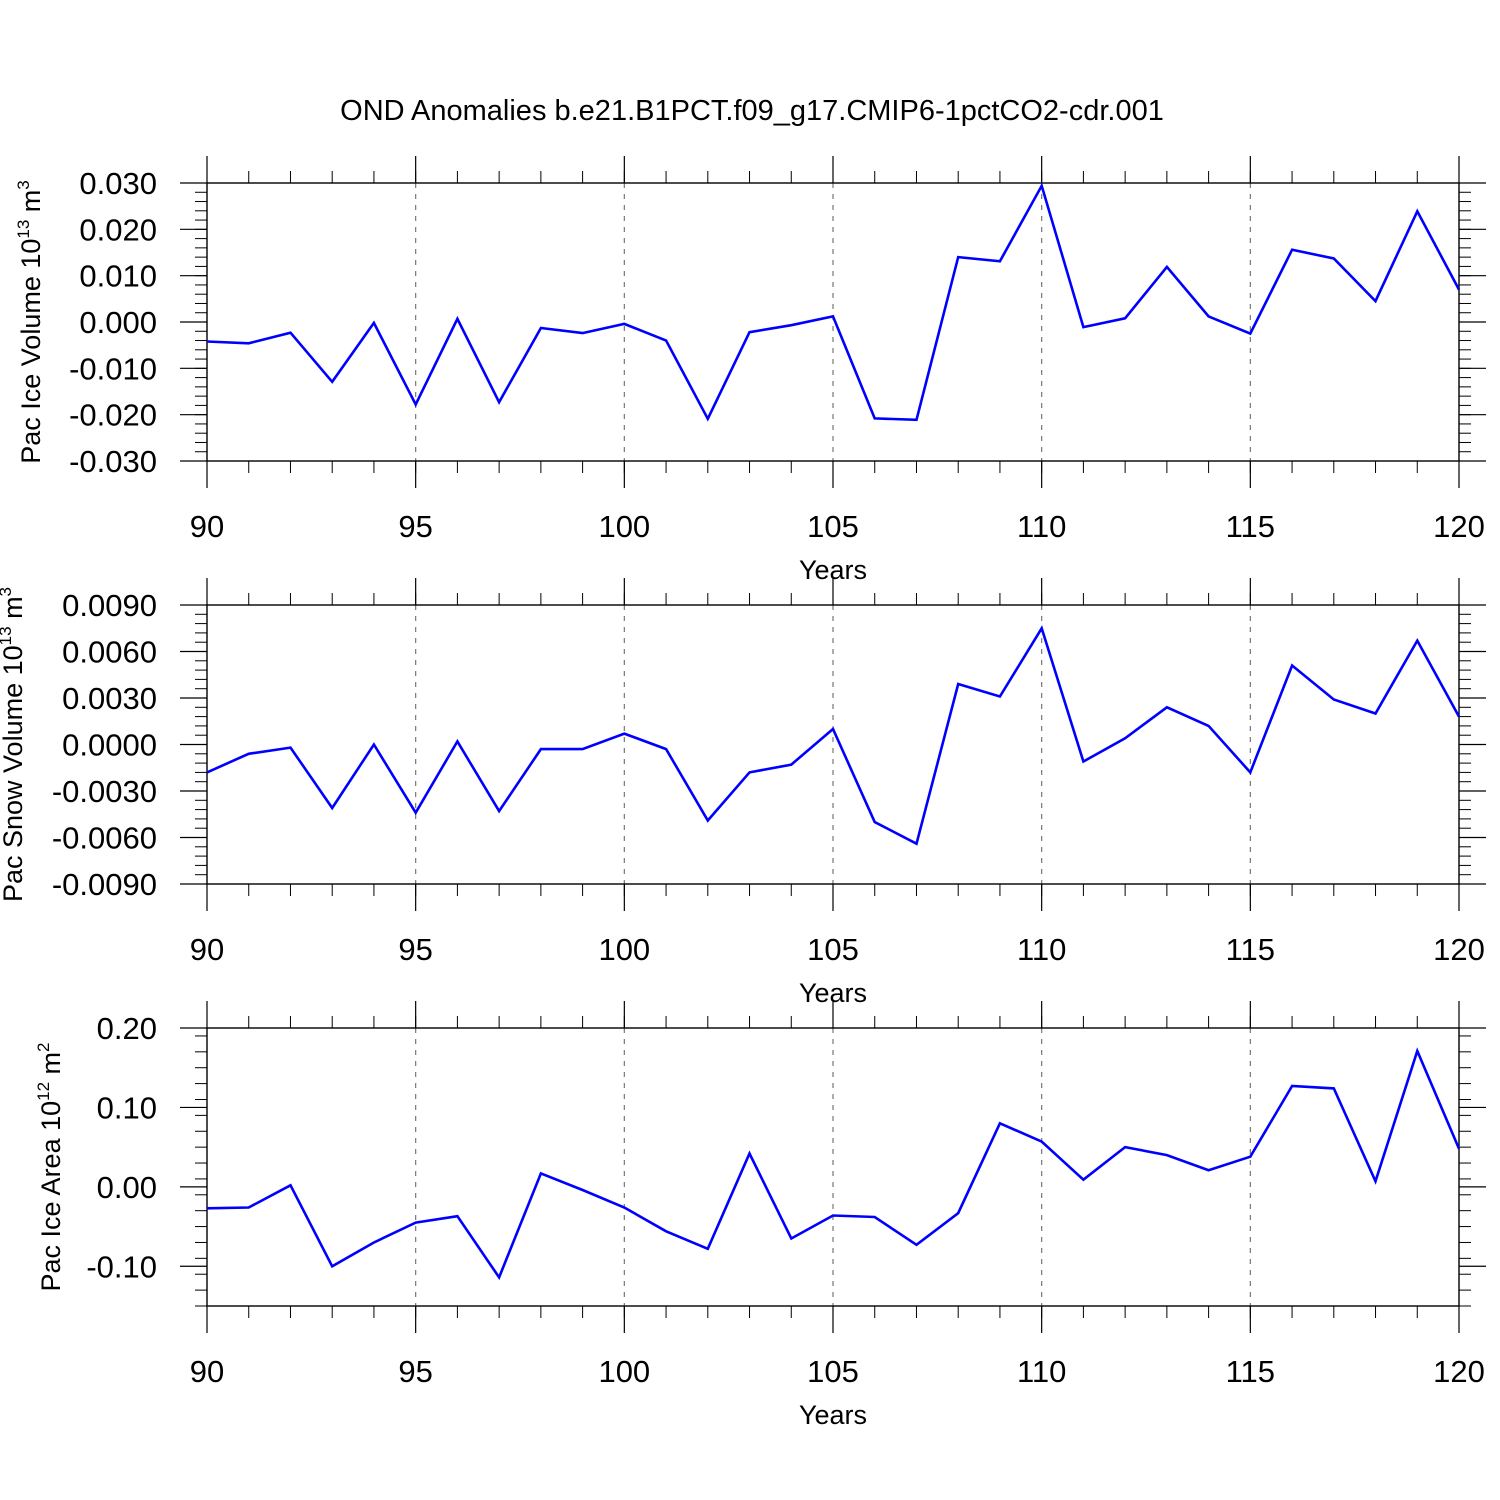 The height and width of the screenshot is (1500, 1500). What do you see at coordinates (43, 1046) in the screenshot?
I see `y-axis-label-exponent: 2` at bounding box center [43, 1046].